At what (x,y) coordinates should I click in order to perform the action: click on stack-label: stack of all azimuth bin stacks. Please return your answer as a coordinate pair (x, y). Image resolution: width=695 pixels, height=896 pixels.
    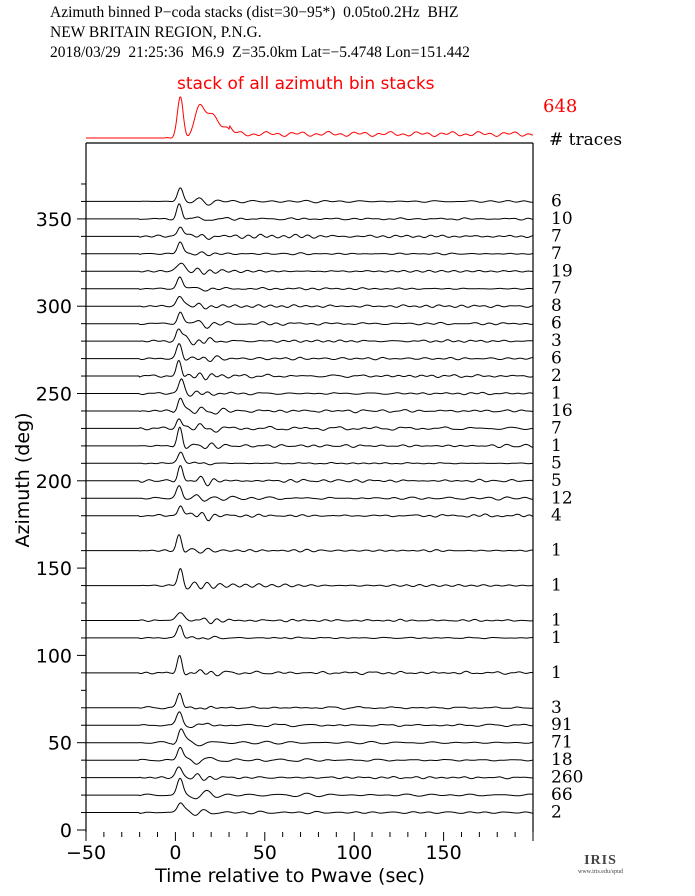
    Looking at the image, I should click on (306, 84).